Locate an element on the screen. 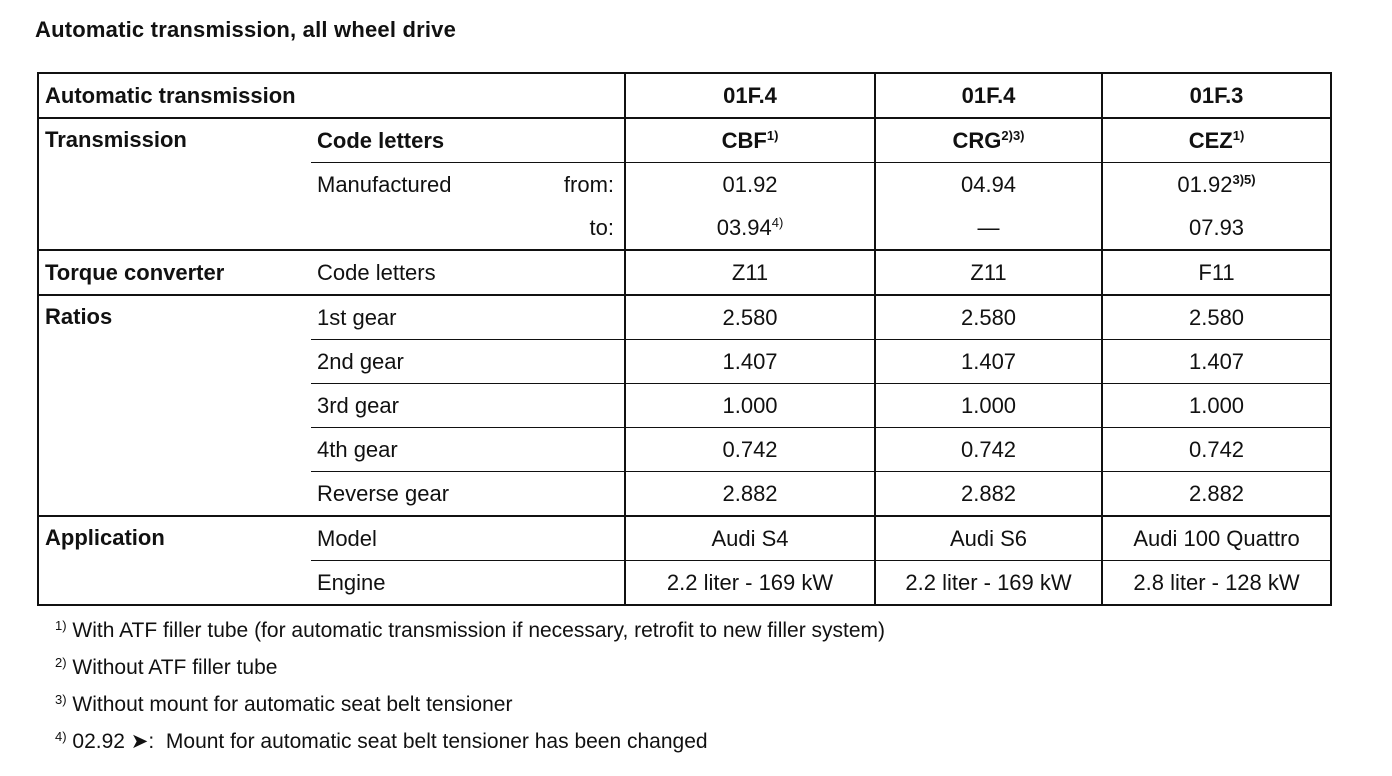  table-row: Manufactured from: 01.92 04.94 01.923)5) is located at coordinates (685, 184).